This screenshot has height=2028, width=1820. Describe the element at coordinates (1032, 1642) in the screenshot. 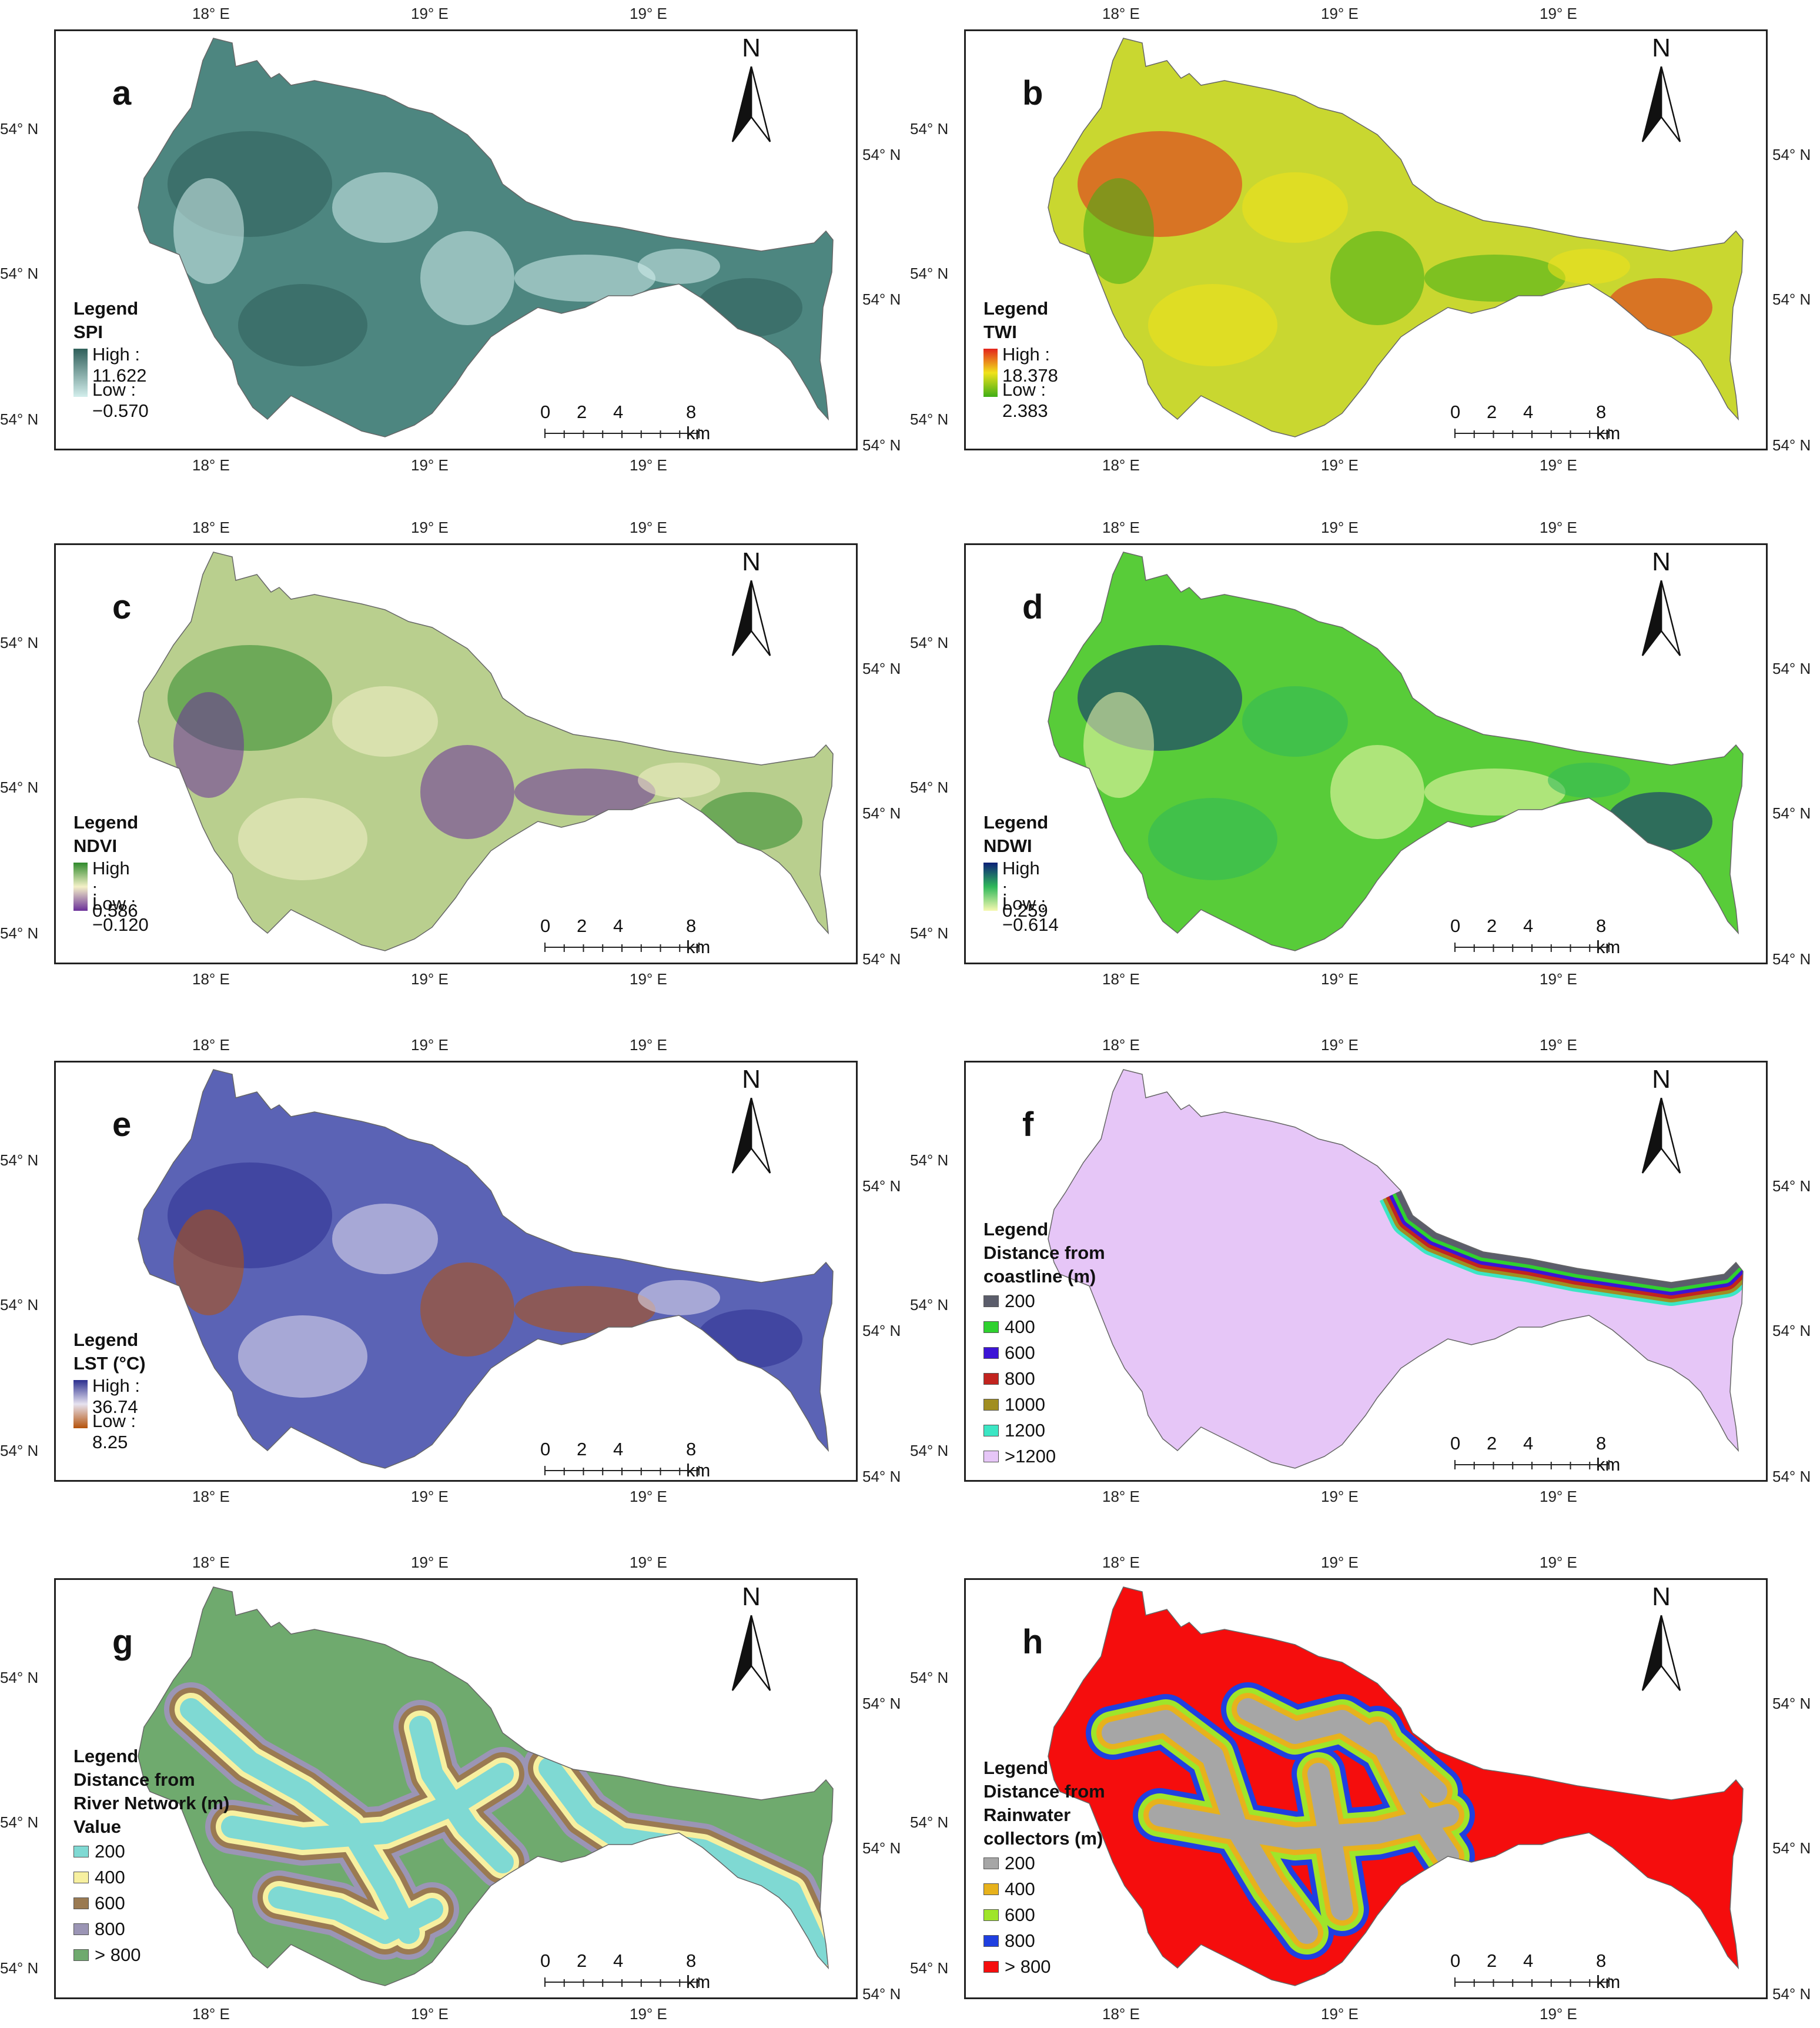

I see `panel-letter: h` at that location.